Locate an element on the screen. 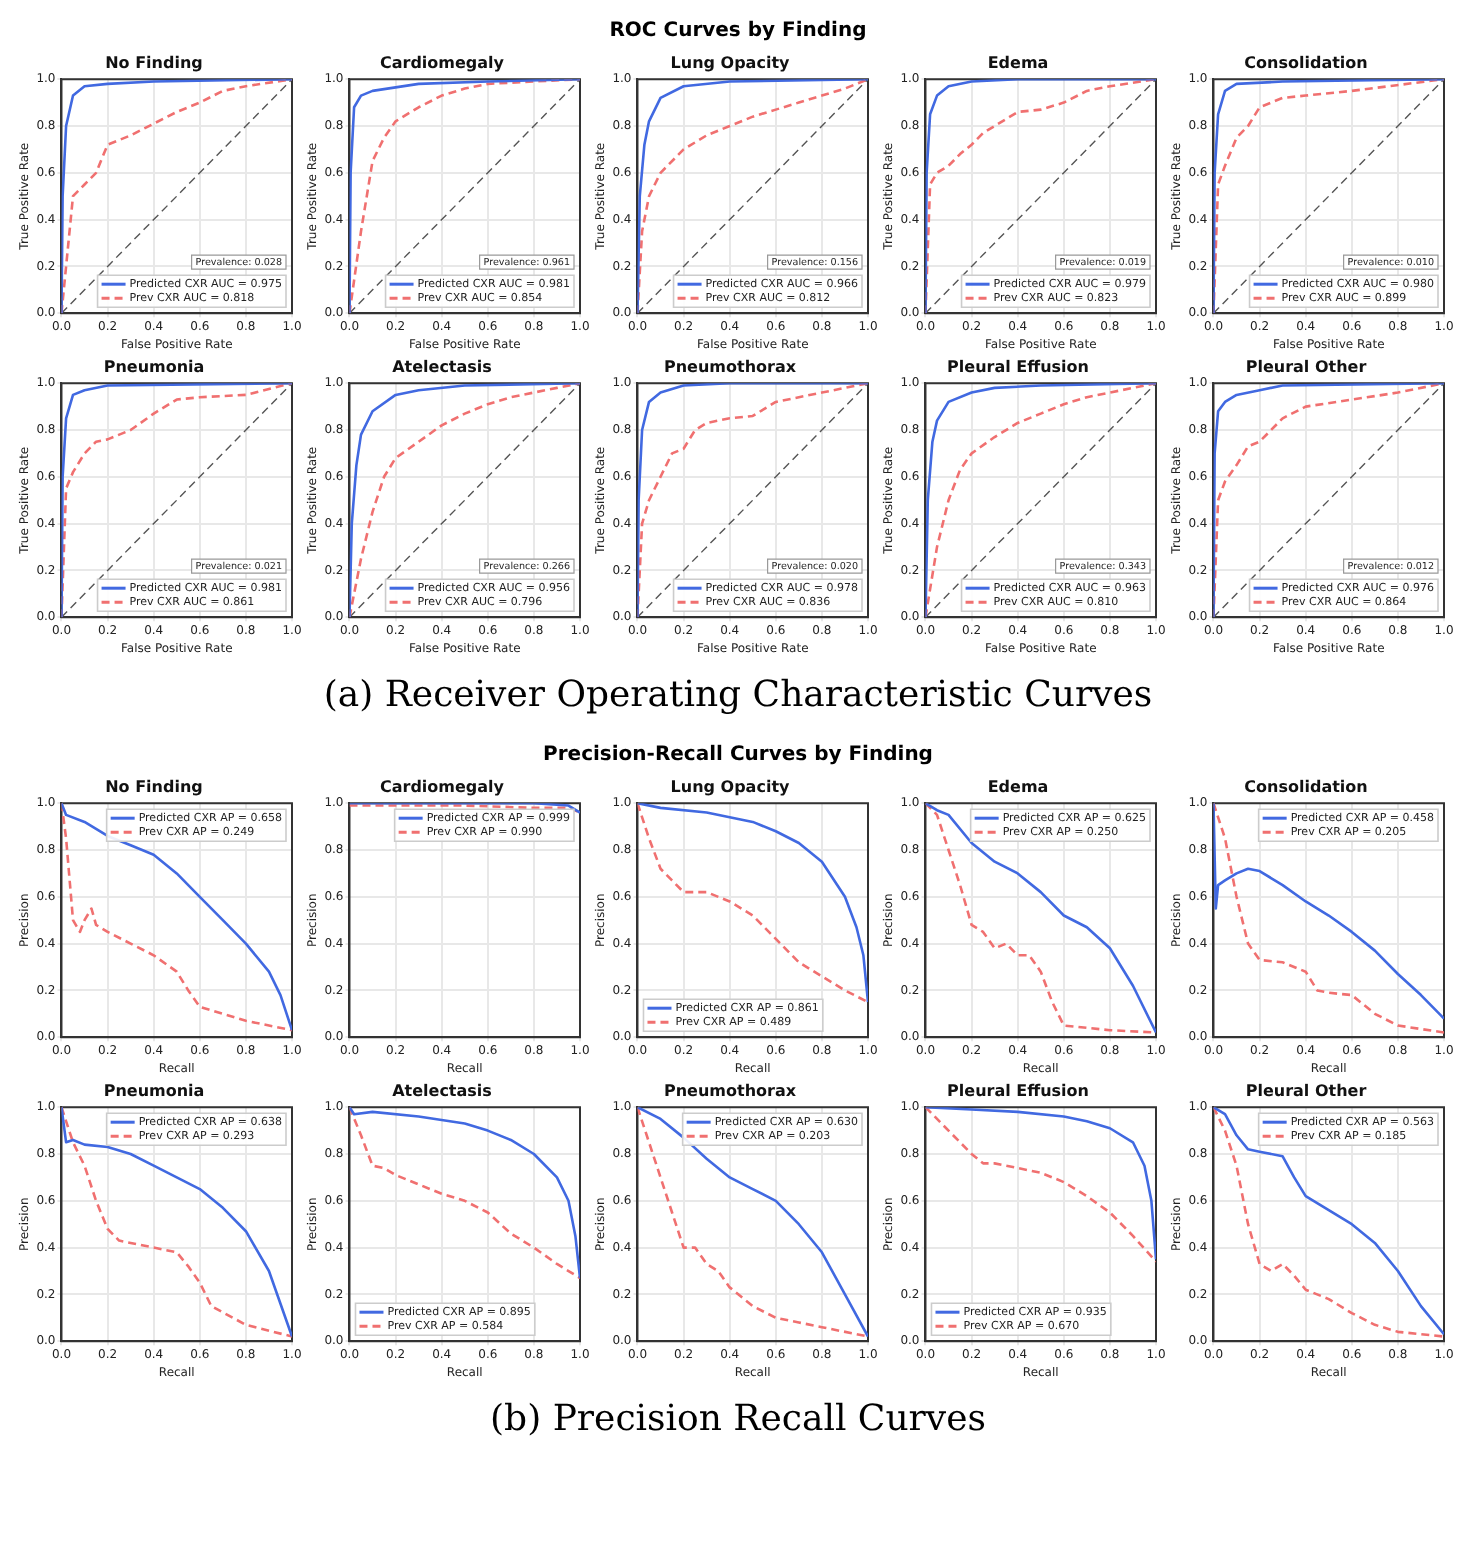 This screenshot has width=1476, height=1562. text: (b) Precision Recall Curves is located at coordinates (738, 1420).